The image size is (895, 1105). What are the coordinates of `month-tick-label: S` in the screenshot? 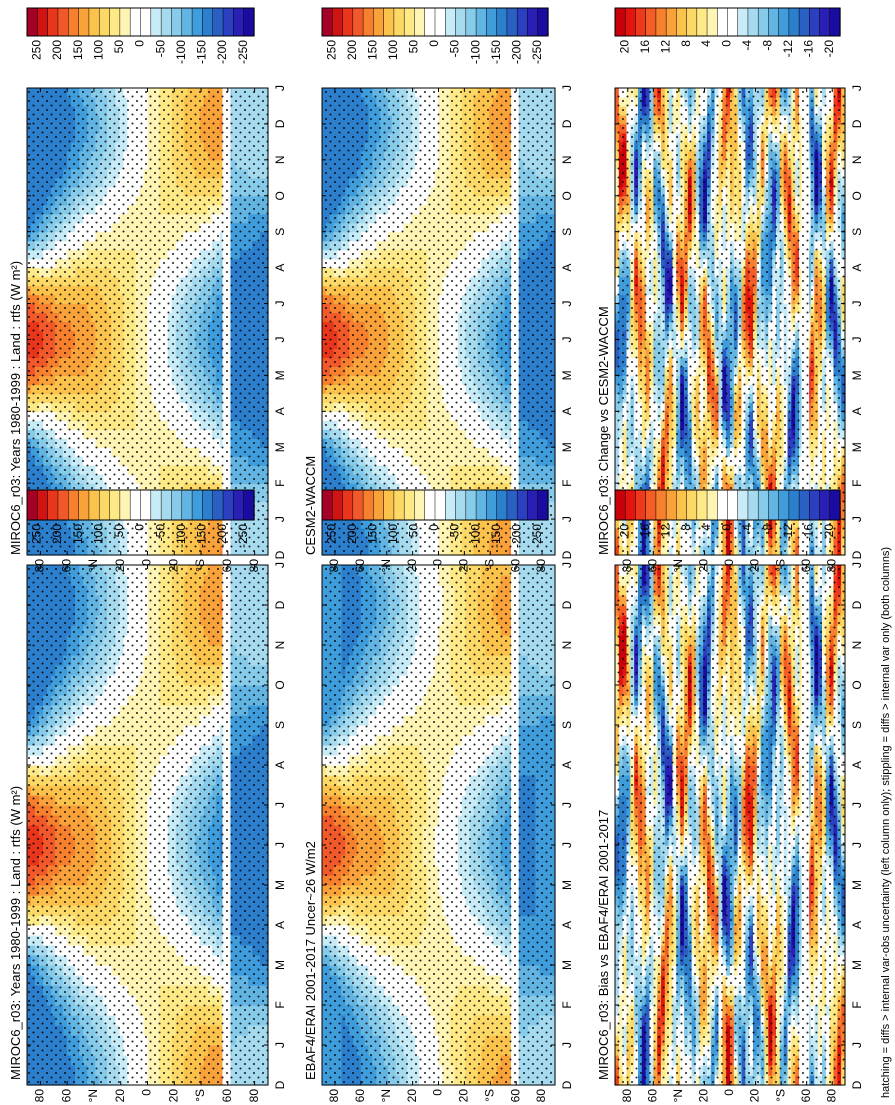 It's located at (280, 725).